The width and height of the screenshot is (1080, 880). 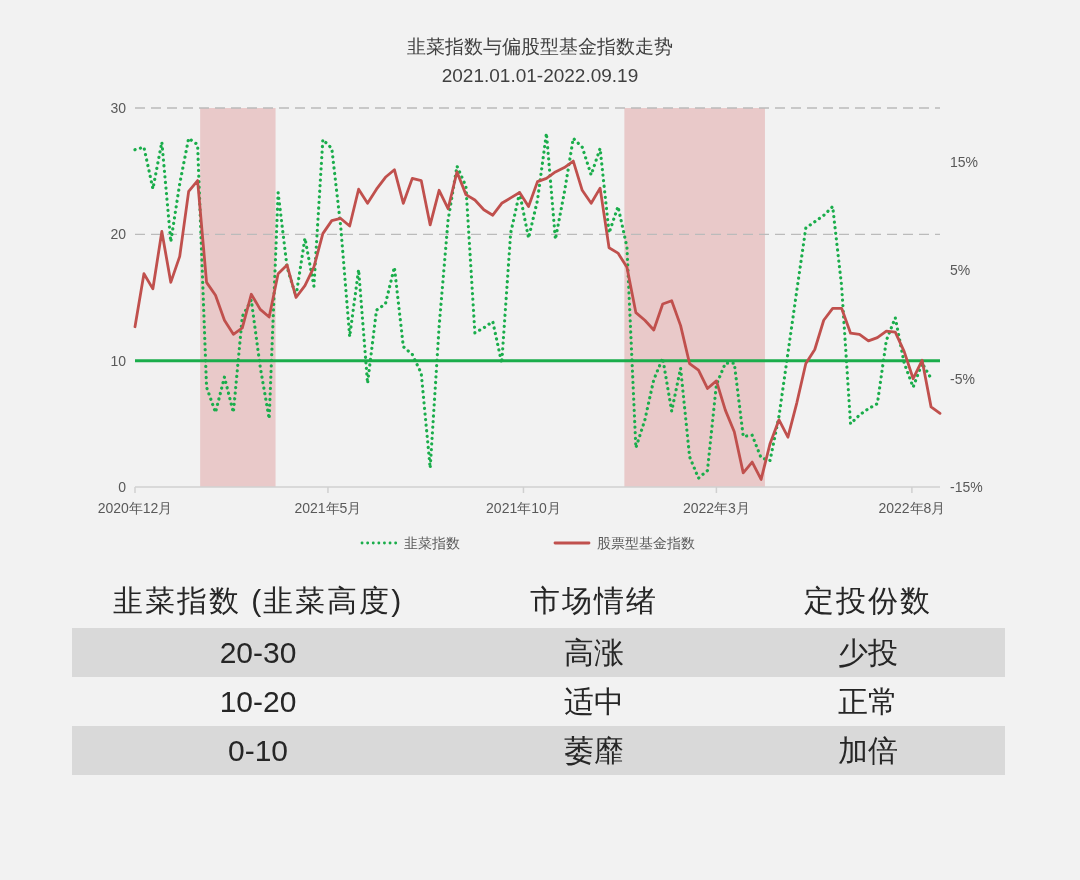 I want to click on y2-tick-label: 15%, so click(x=964, y=162).